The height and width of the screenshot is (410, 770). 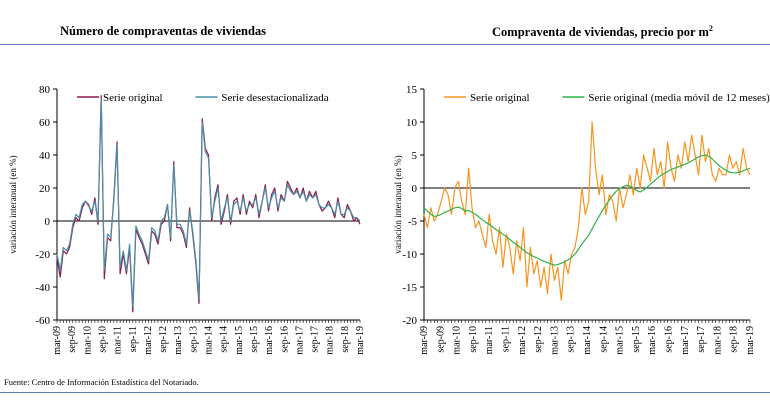 I want to click on y-tick-label: -60, so click(x=42, y=321).